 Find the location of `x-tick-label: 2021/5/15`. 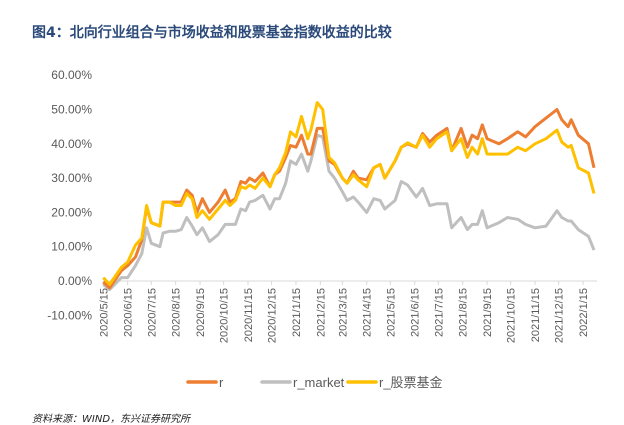

x-tick-label: 2021/5/15 is located at coordinates (391, 312).